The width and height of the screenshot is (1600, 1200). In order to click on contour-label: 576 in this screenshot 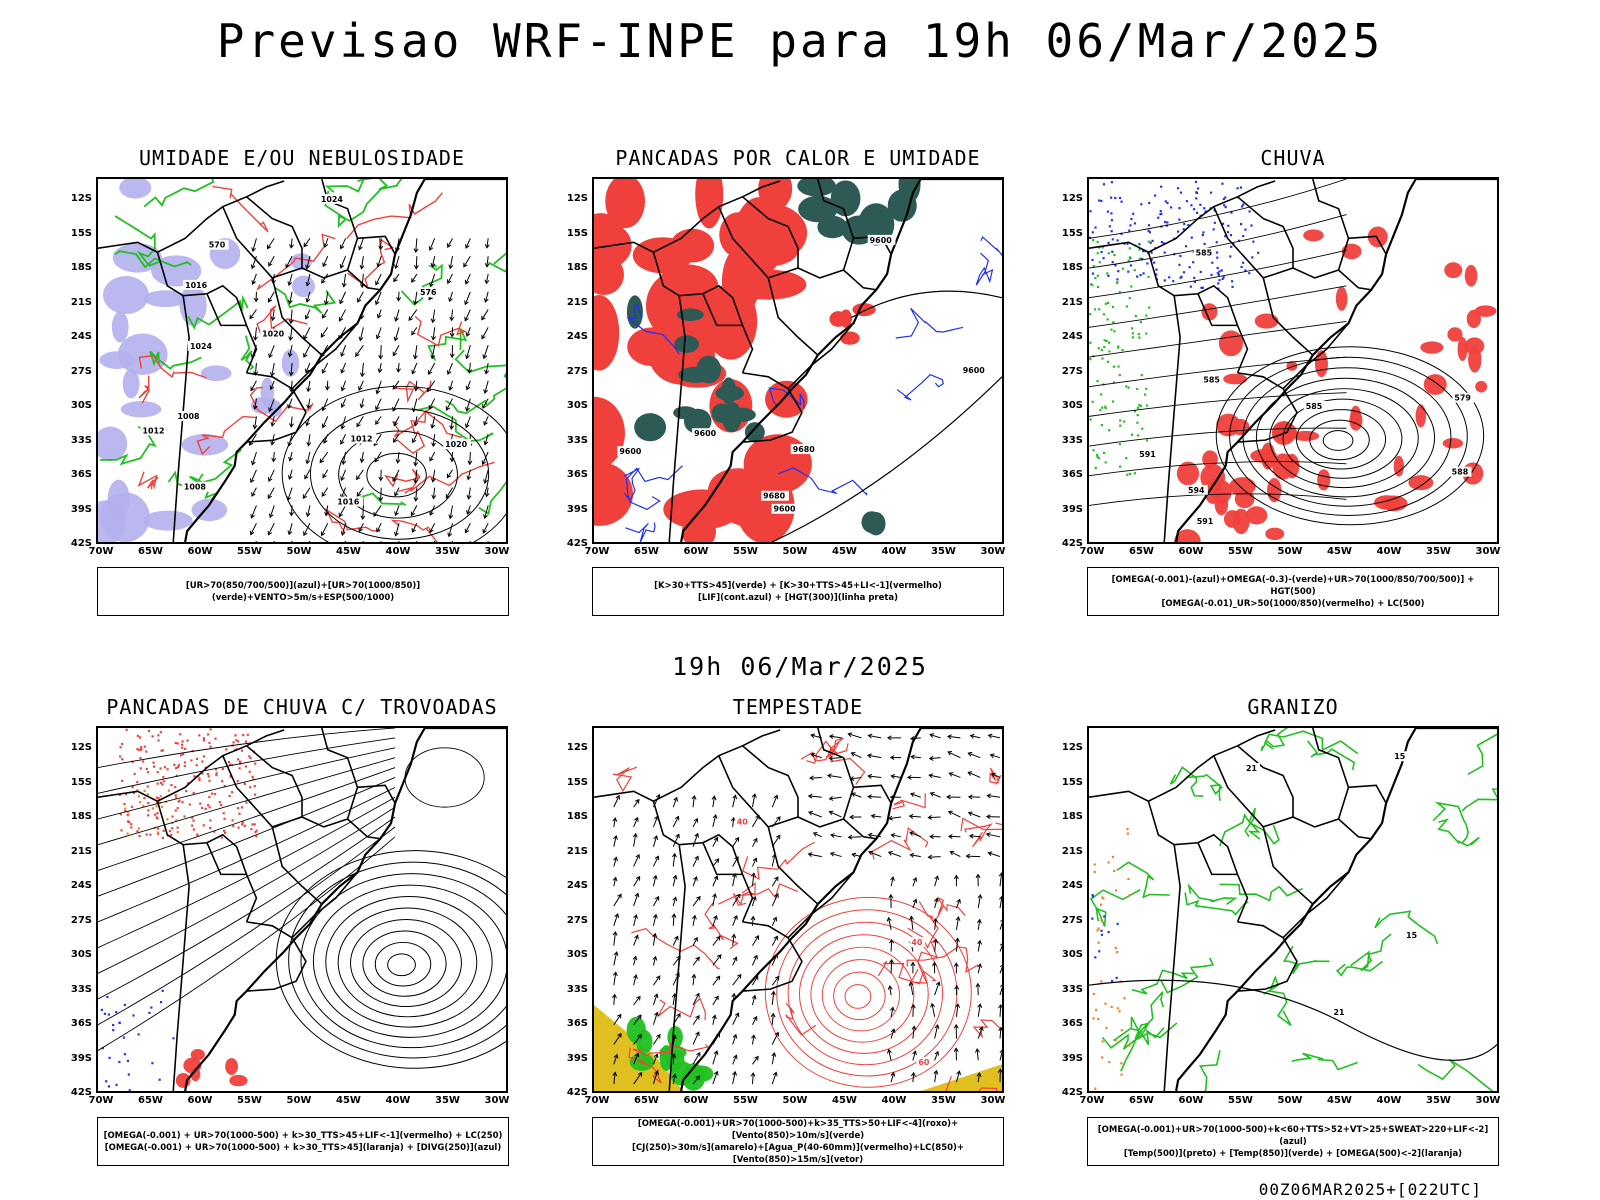, I will do `click(428, 292)`.